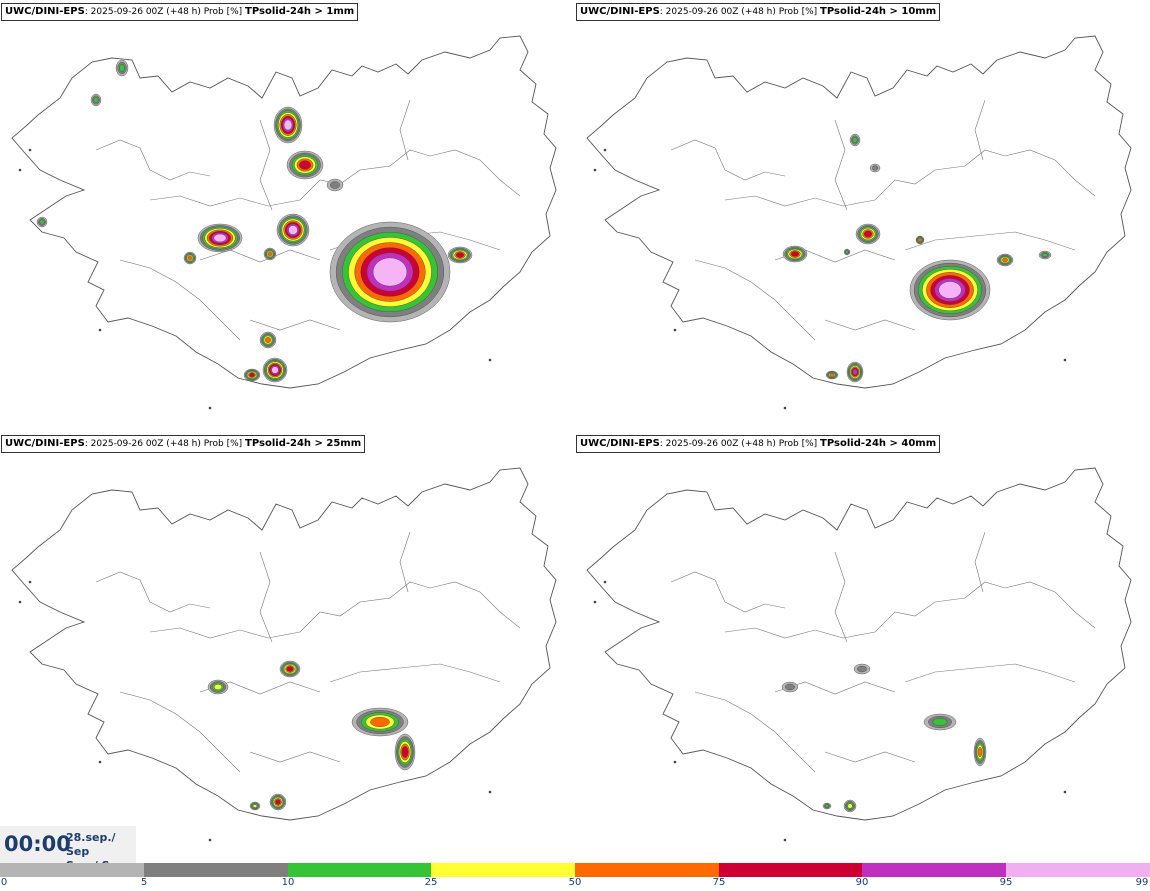 Image resolution: width=1150 pixels, height=891 pixels. I want to click on legend-tick: 5, so click(144, 882).